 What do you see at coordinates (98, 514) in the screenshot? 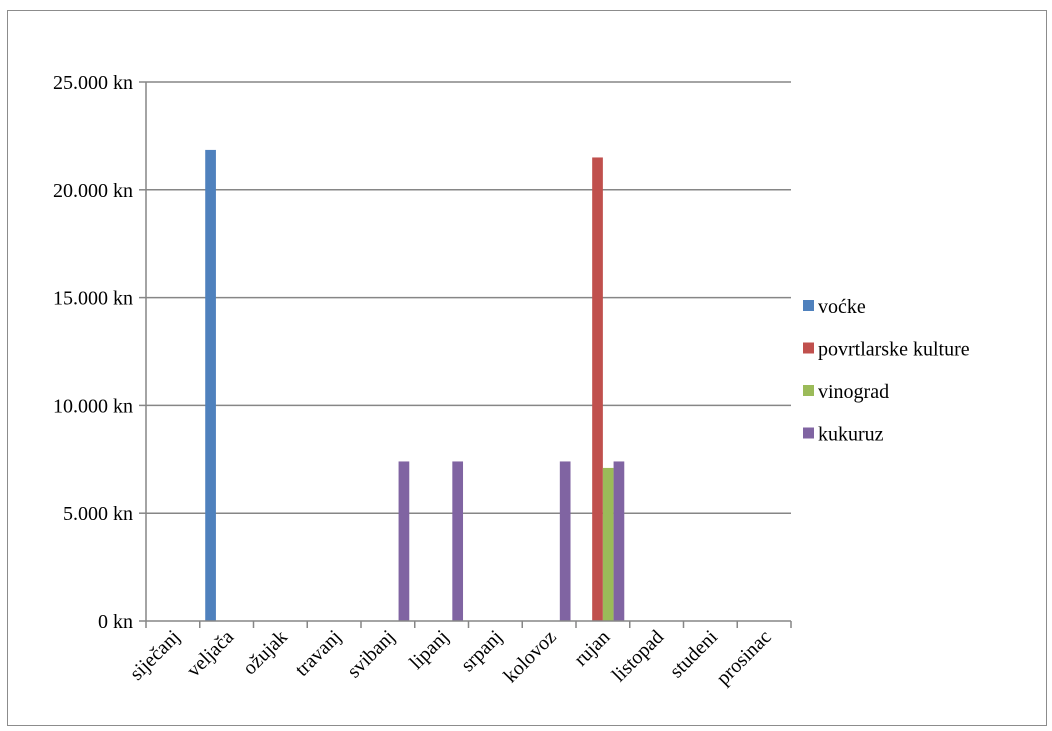
I see `y-tick-label: 5.000 kn` at bounding box center [98, 514].